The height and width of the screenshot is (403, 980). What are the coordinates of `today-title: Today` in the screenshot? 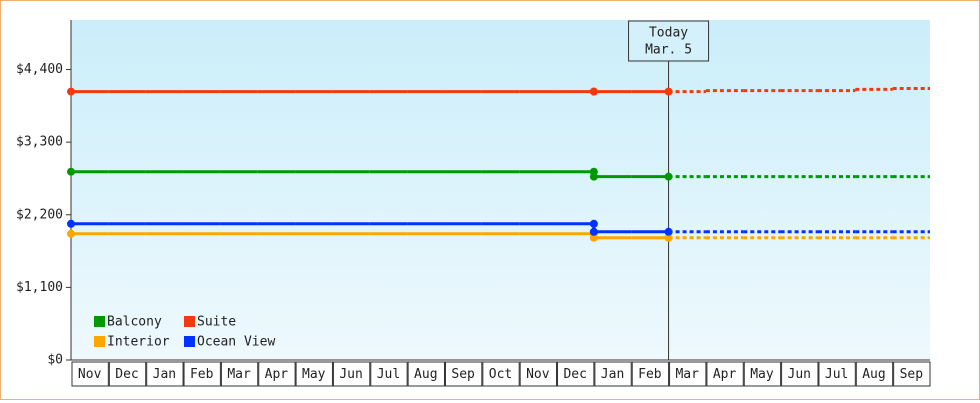 It's located at (668, 33).